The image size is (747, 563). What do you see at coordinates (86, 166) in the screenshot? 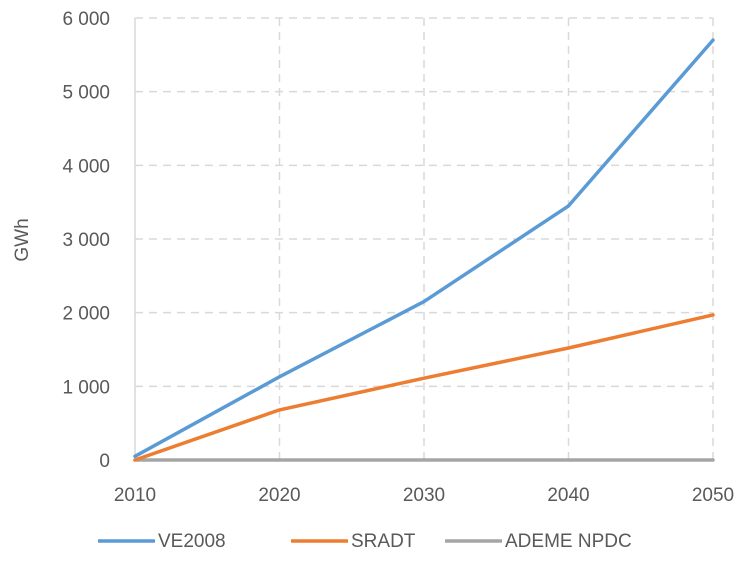
I see `y-tick-label: 4 000` at bounding box center [86, 166].